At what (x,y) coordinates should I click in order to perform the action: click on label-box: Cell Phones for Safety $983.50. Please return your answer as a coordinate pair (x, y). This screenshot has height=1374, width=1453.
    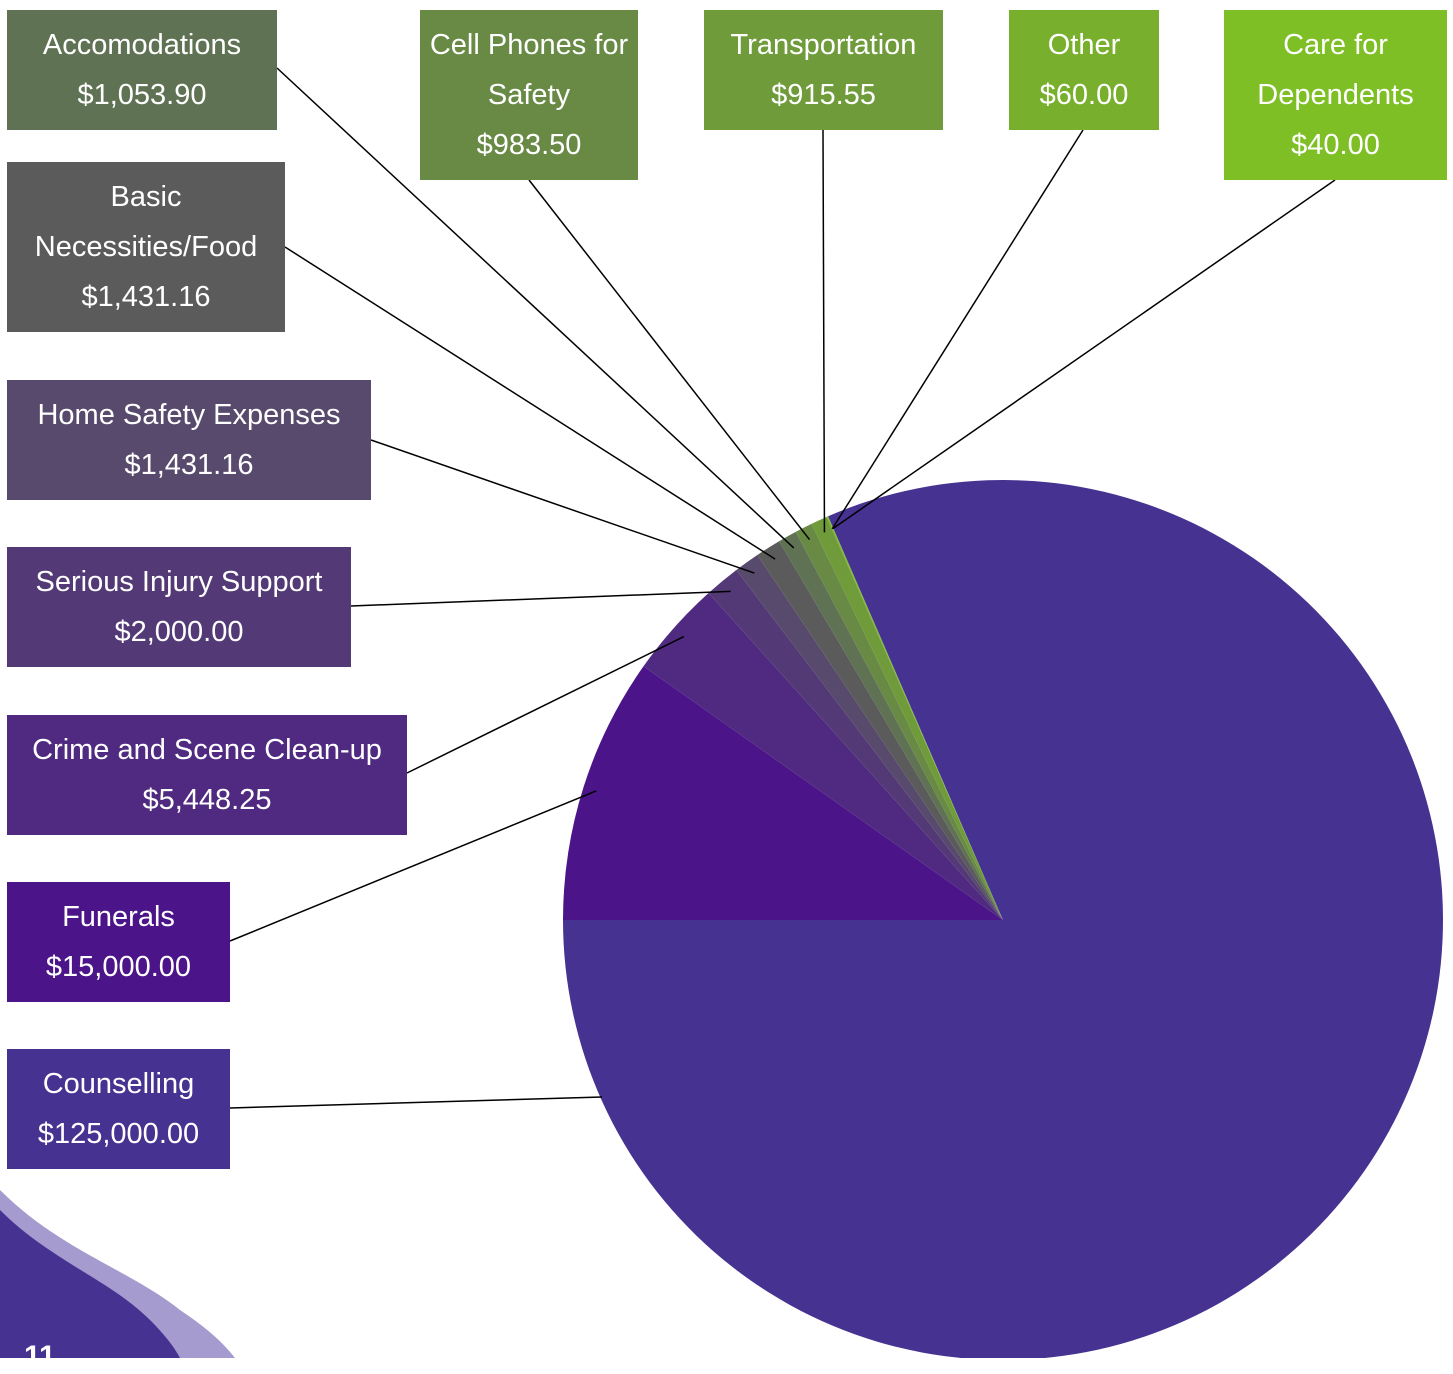
    Looking at the image, I should click on (529, 95).